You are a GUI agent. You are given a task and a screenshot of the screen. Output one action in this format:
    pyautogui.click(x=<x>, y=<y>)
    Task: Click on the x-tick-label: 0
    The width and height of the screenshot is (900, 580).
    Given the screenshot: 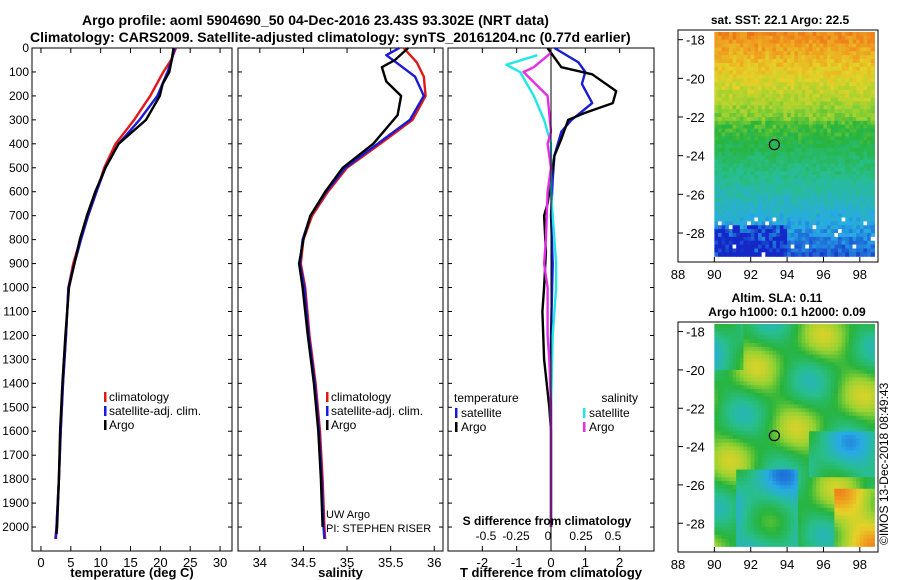 What is the action you would take?
    pyautogui.click(x=40, y=562)
    